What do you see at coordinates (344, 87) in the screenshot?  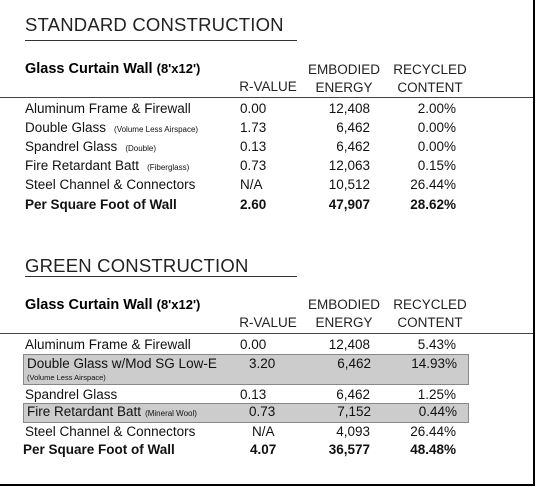 I see `standard-header-embodied-line2: ENERGY` at bounding box center [344, 87].